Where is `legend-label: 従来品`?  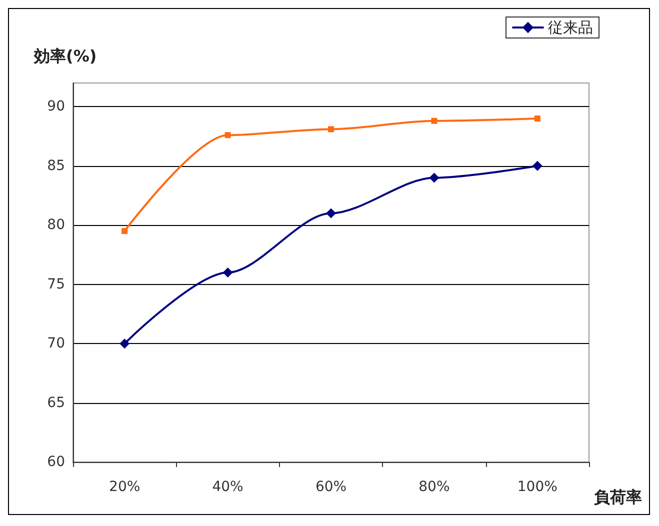
legend-label: 従来品 is located at coordinates (570, 27).